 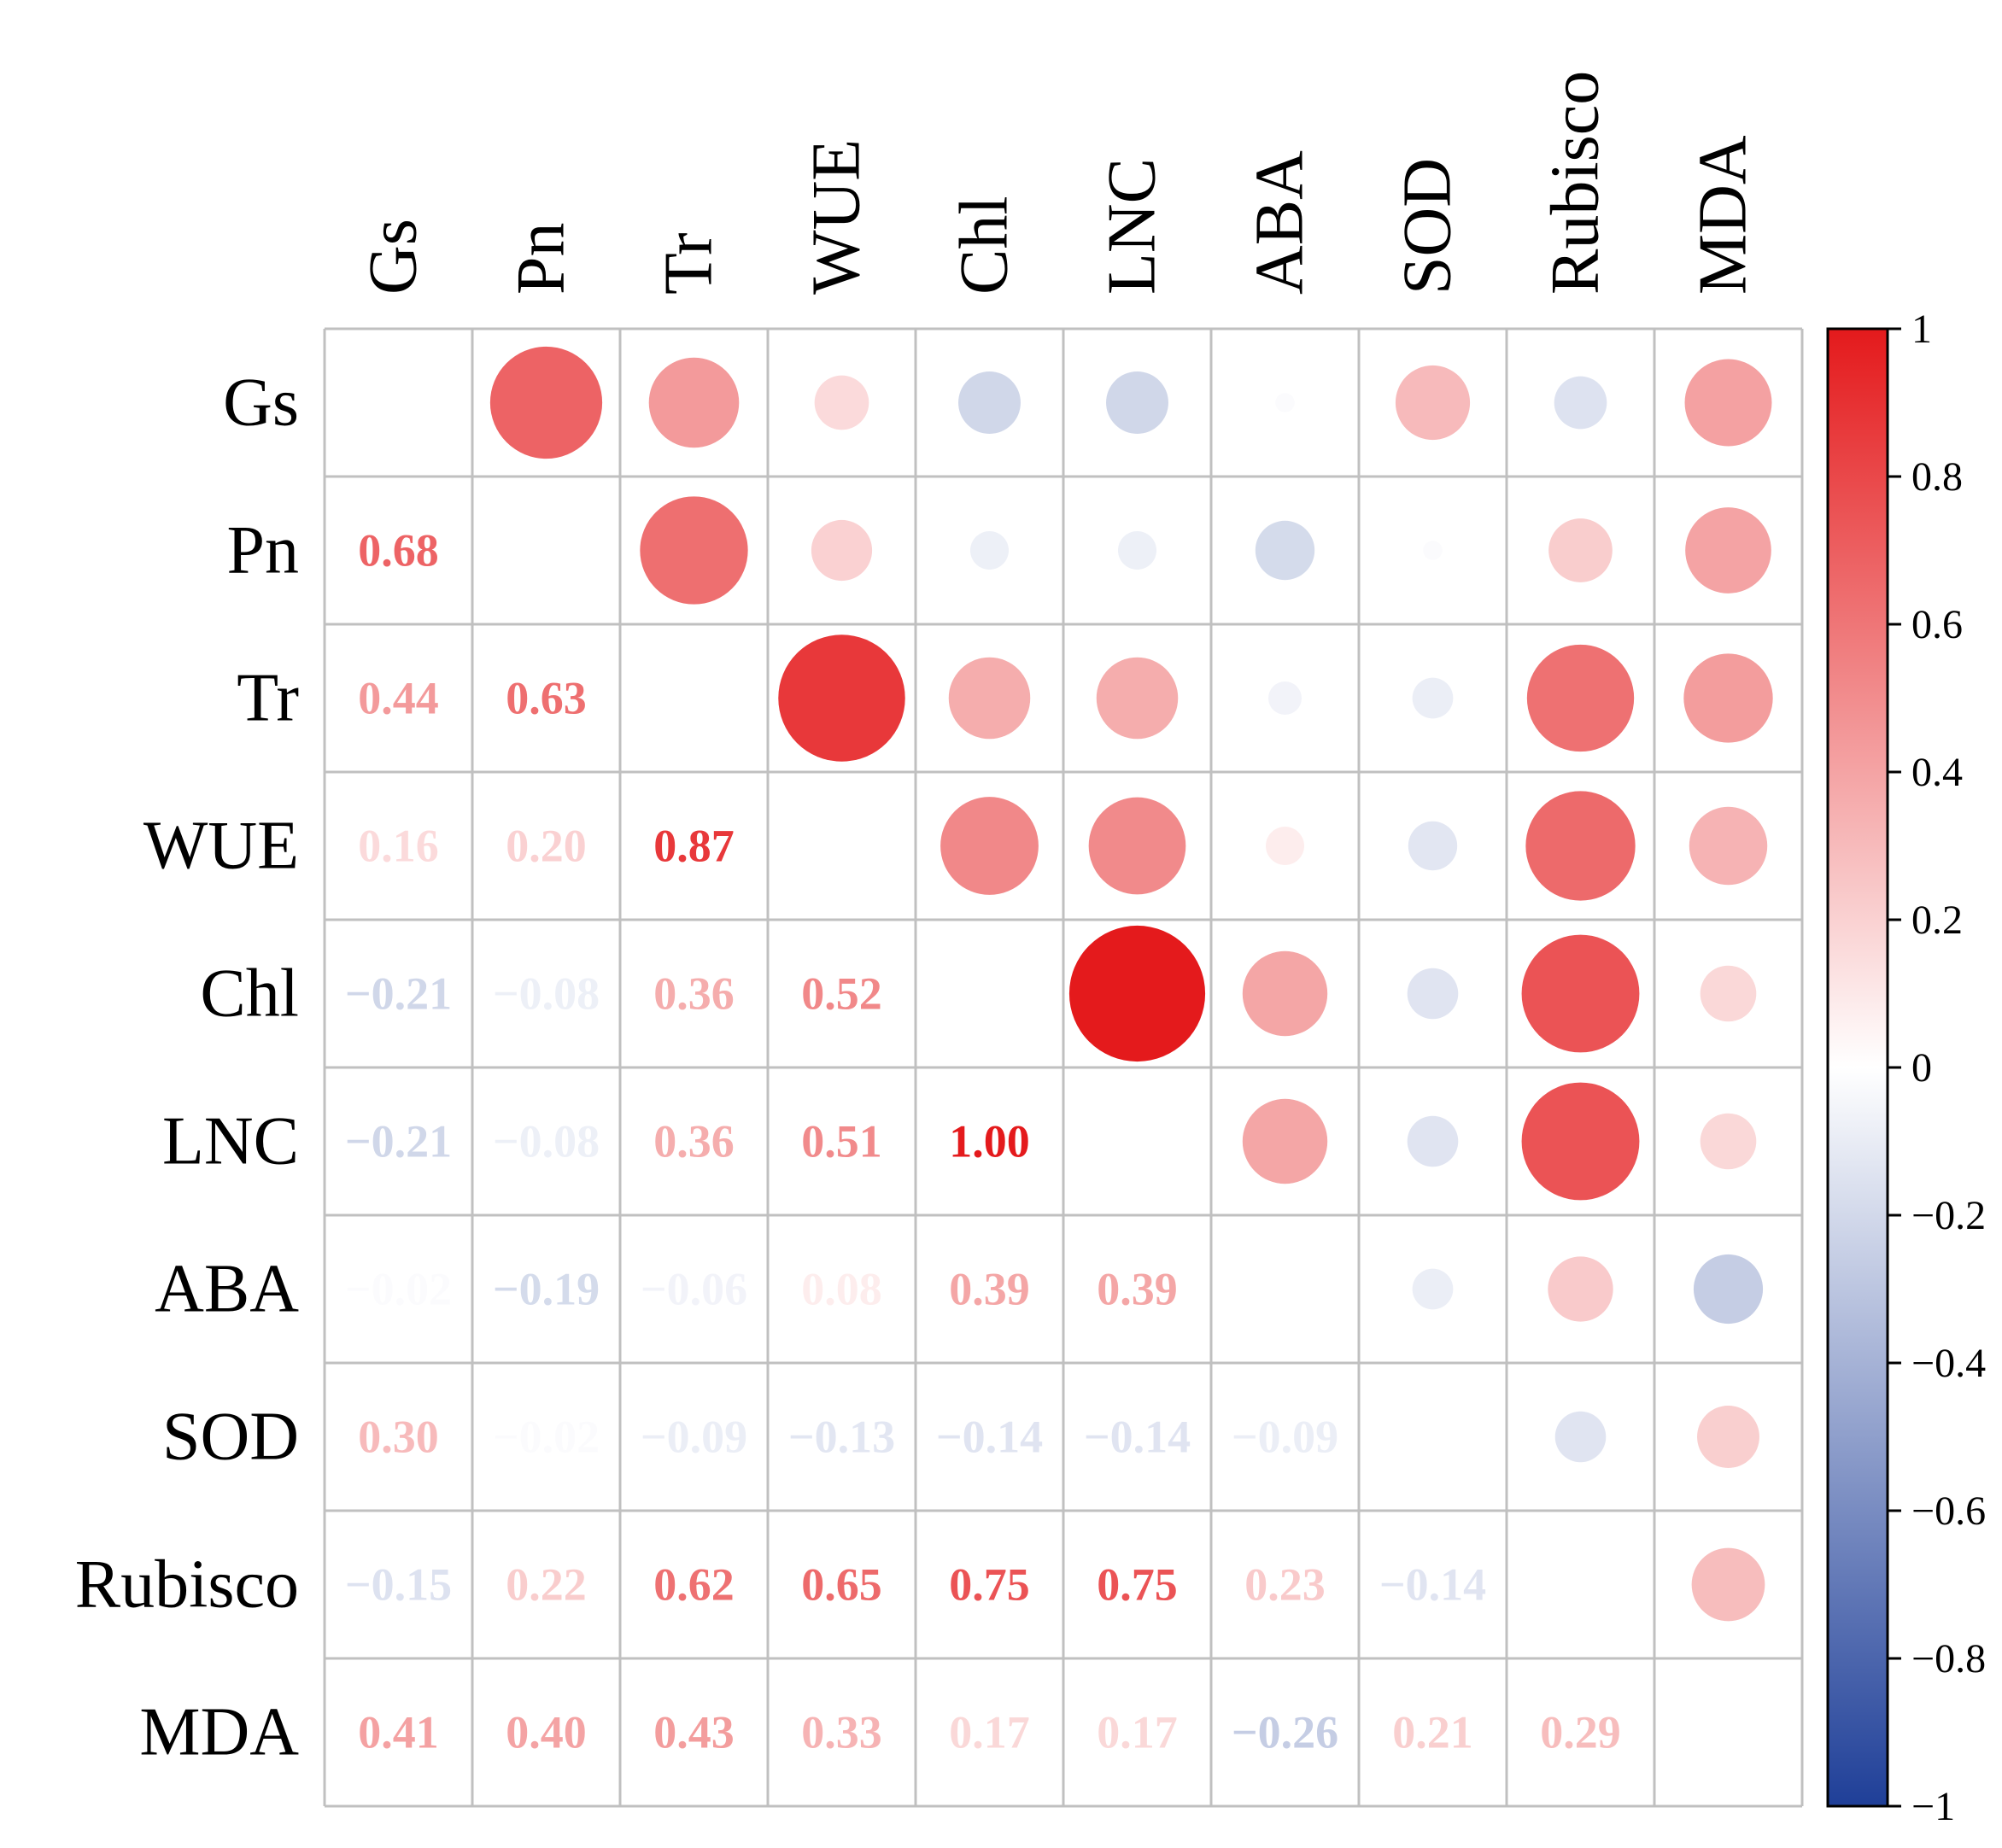 What do you see at coordinates (1937, 625) in the screenshot?
I see `colorbar-tick-label: 0.6` at bounding box center [1937, 625].